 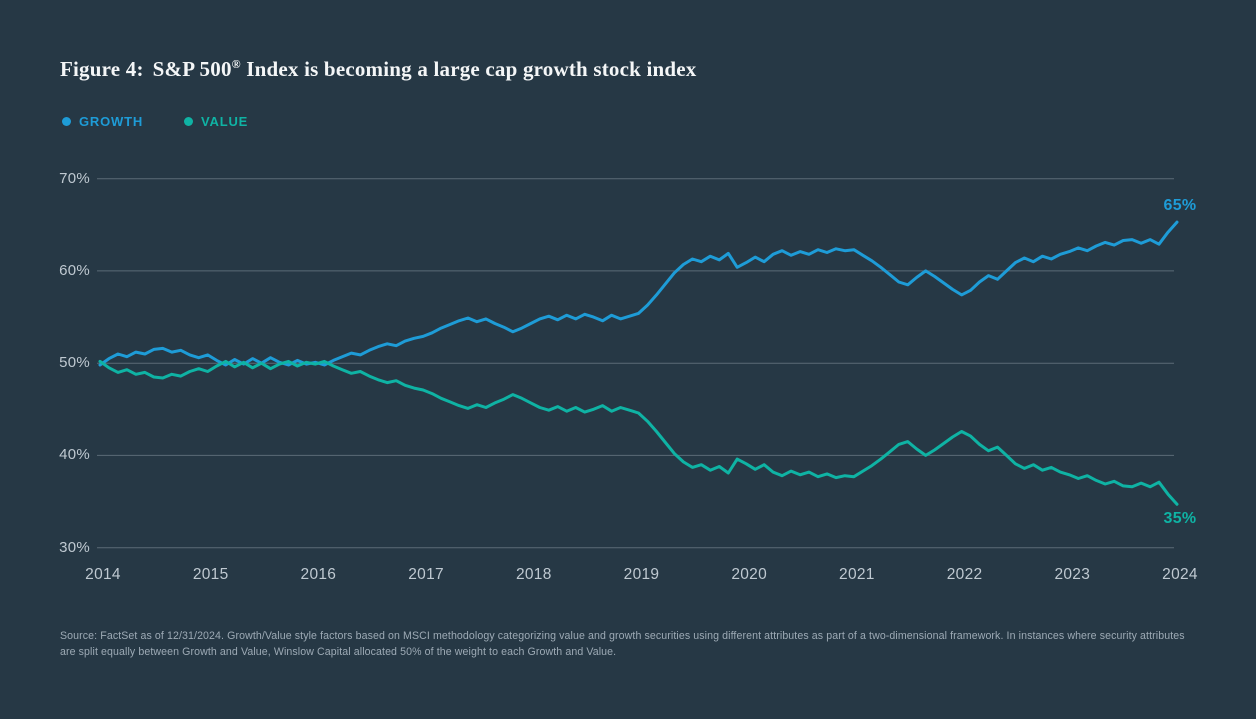 What do you see at coordinates (74, 455) in the screenshot?
I see `y-axis-tick-label: 40%` at bounding box center [74, 455].